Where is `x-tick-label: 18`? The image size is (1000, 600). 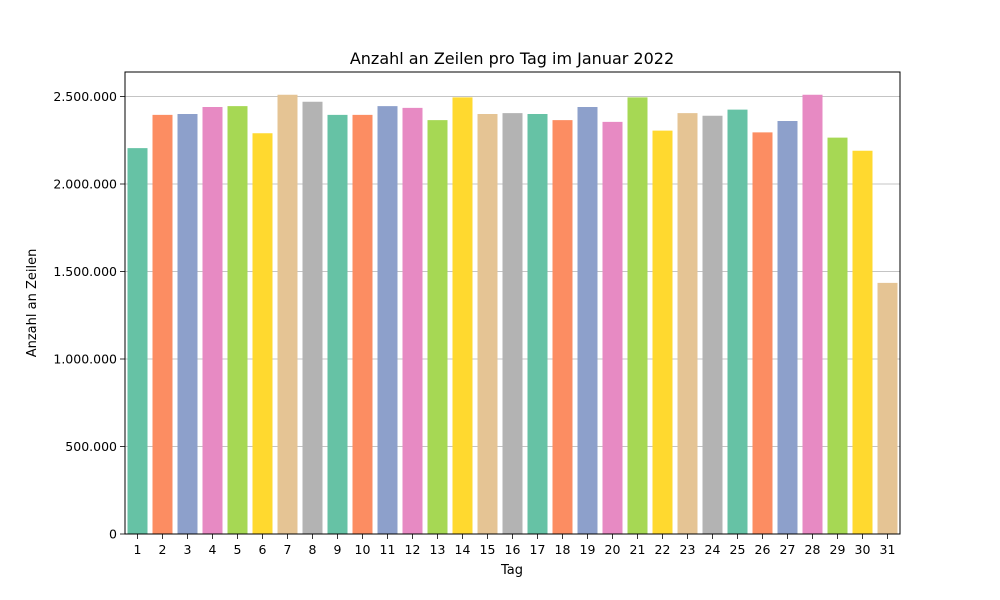 x-tick-label: 18 is located at coordinates (563, 549).